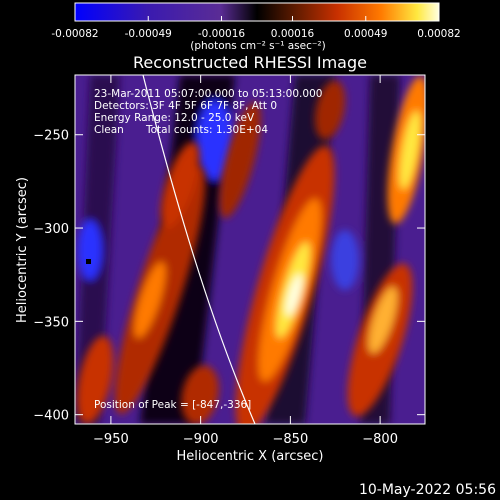 The height and width of the screenshot is (500, 500). Describe the element at coordinates (330, 110) in the screenshot. I see `ridge-top-right` at that location.